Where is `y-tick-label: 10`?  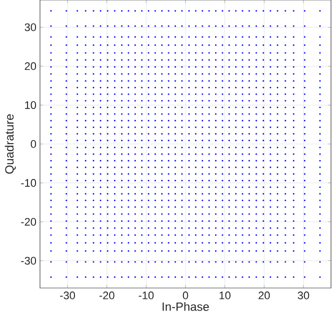
y-tick-label: 10 is located at coordinates (30, 105).